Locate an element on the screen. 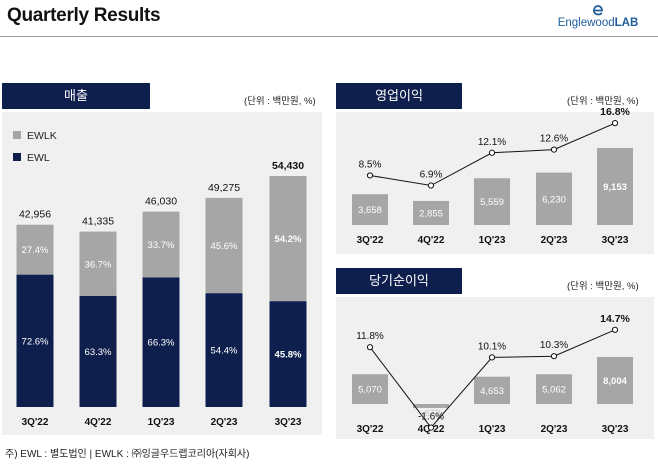 Image resolution: width=658 pixels, height=474 pixels. op_profit-margin-label: 8.5% is located at coordinates (370, 164).